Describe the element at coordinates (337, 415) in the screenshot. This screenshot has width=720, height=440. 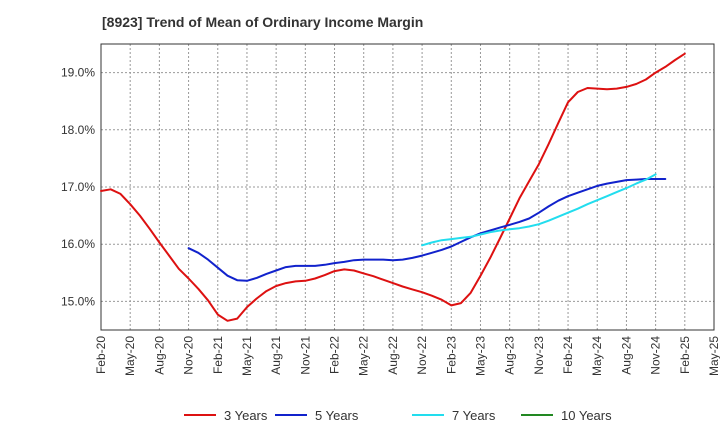
I see `legend-label: 5 Years` at that location.